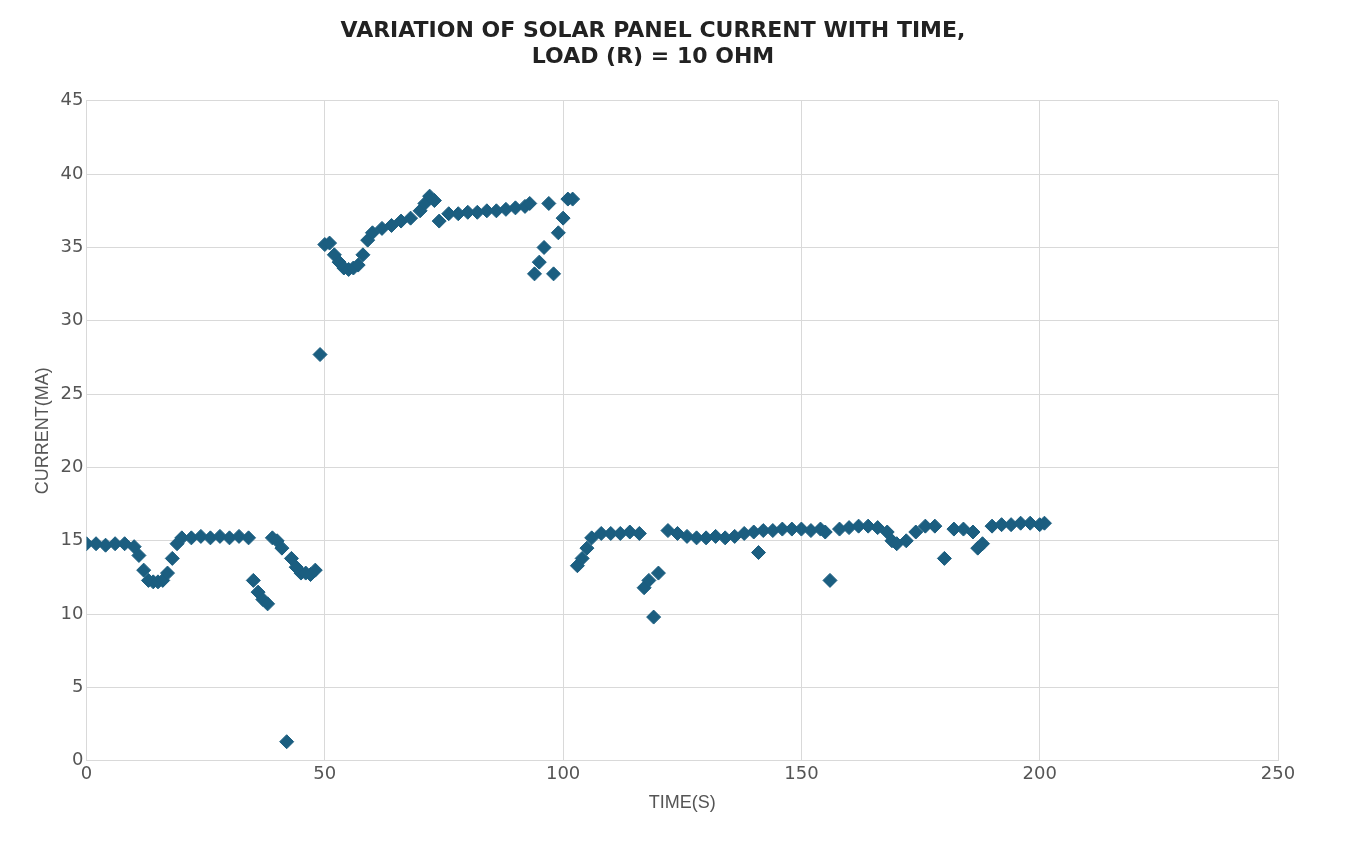 The width and height of the screenshot is (1348, 854). I want to click on x-tick-label: 100, so click(563, 773).